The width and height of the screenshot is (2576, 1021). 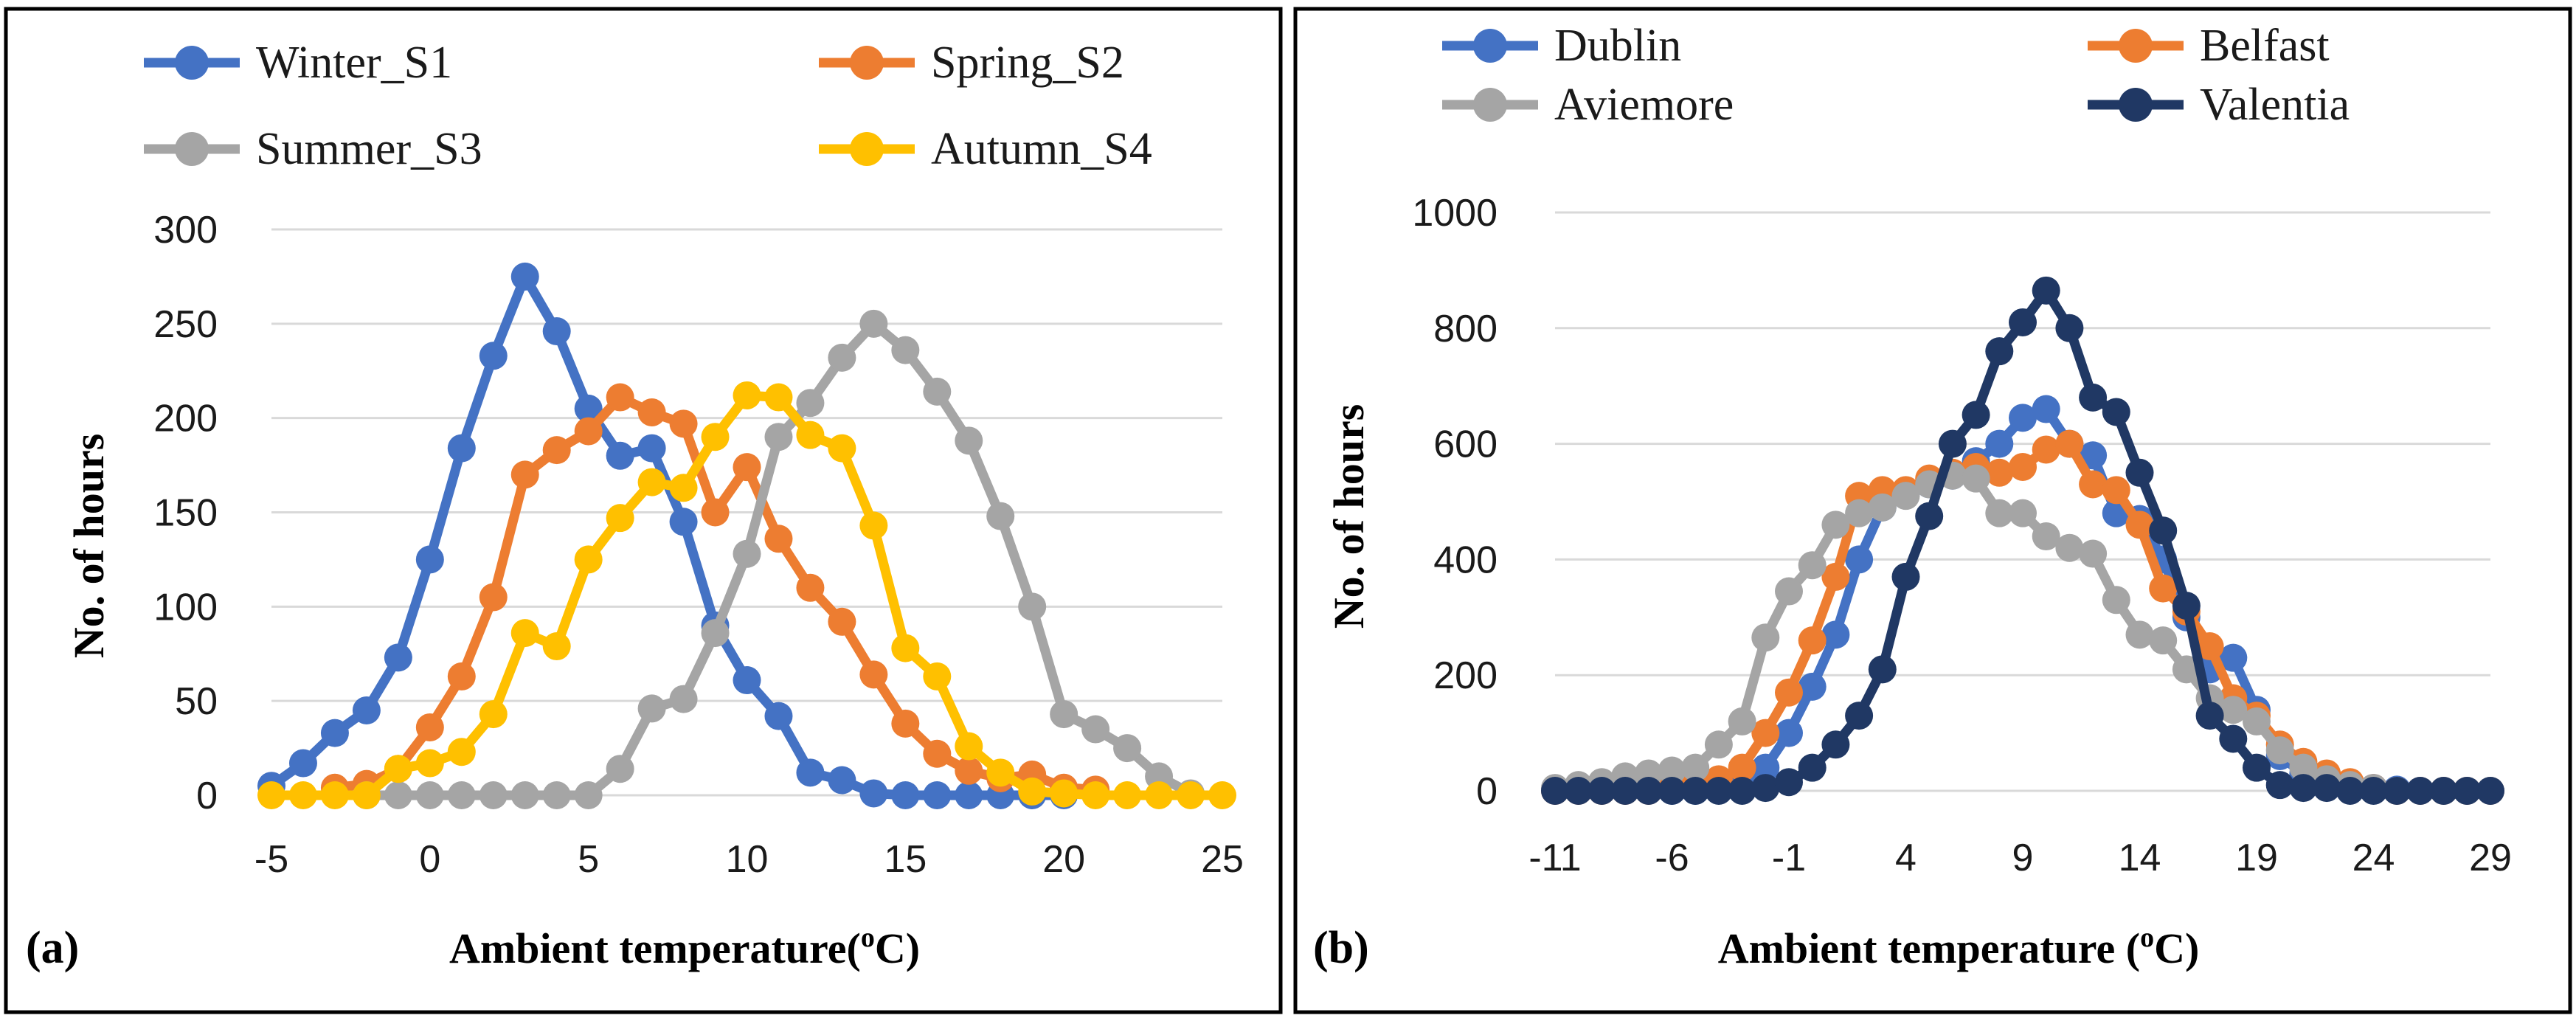 I want to click on x-tick-11: -11, so click(x=1555, y=858).